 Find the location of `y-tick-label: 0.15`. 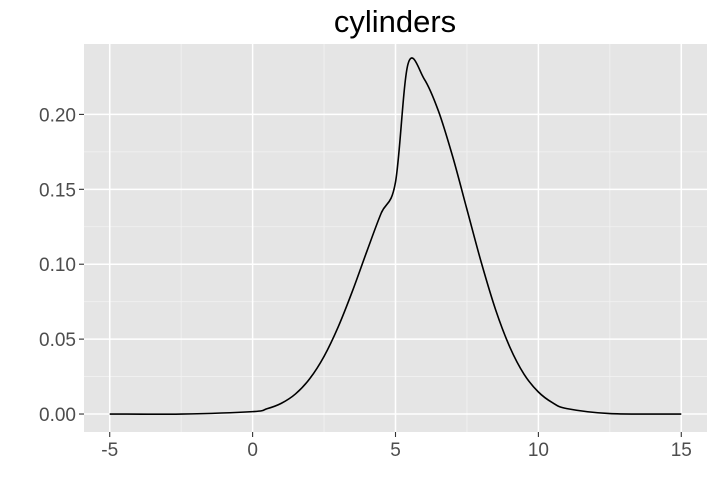

y-tick-label: 0.15 is located at coordinates (57, 190).